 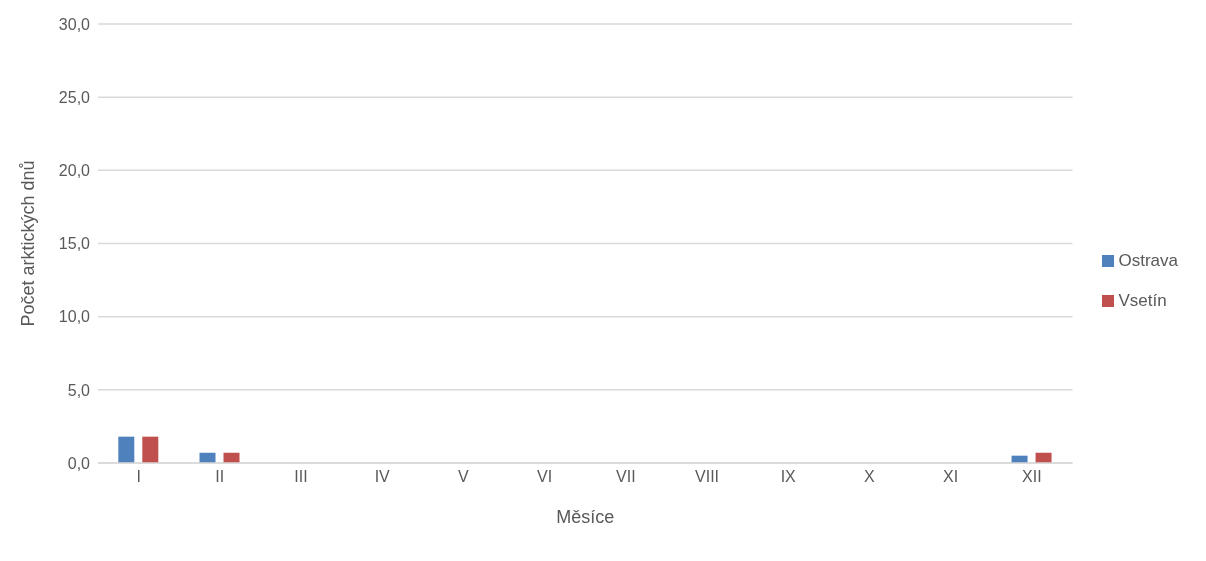 What do you see at coordinates (74, 244) in the screenshot?
I see `y-tick-label: 15,0` at bounding box center [74, 244].